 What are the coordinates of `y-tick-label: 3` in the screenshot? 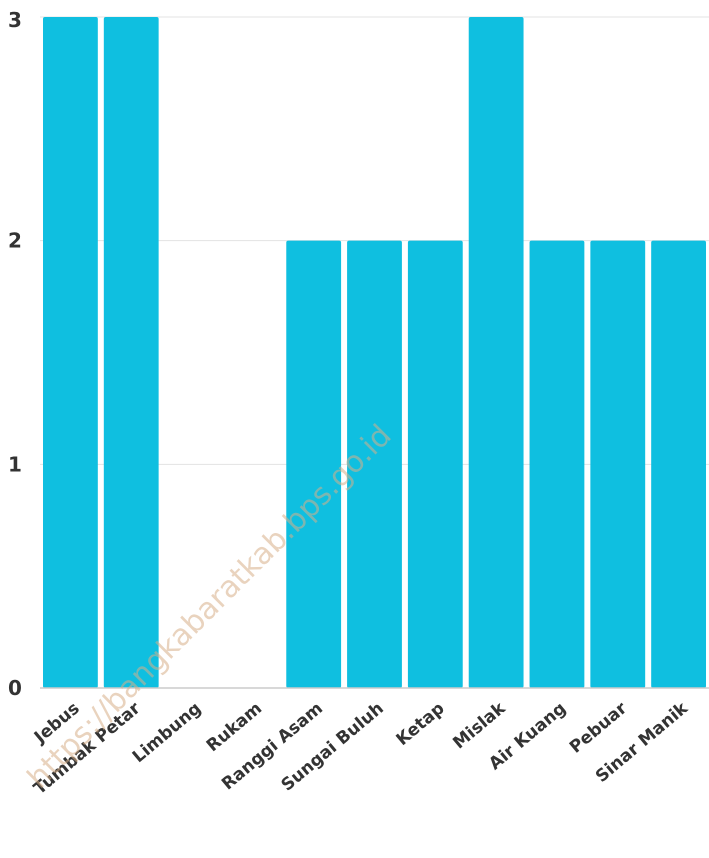 It's located at (15, 20).